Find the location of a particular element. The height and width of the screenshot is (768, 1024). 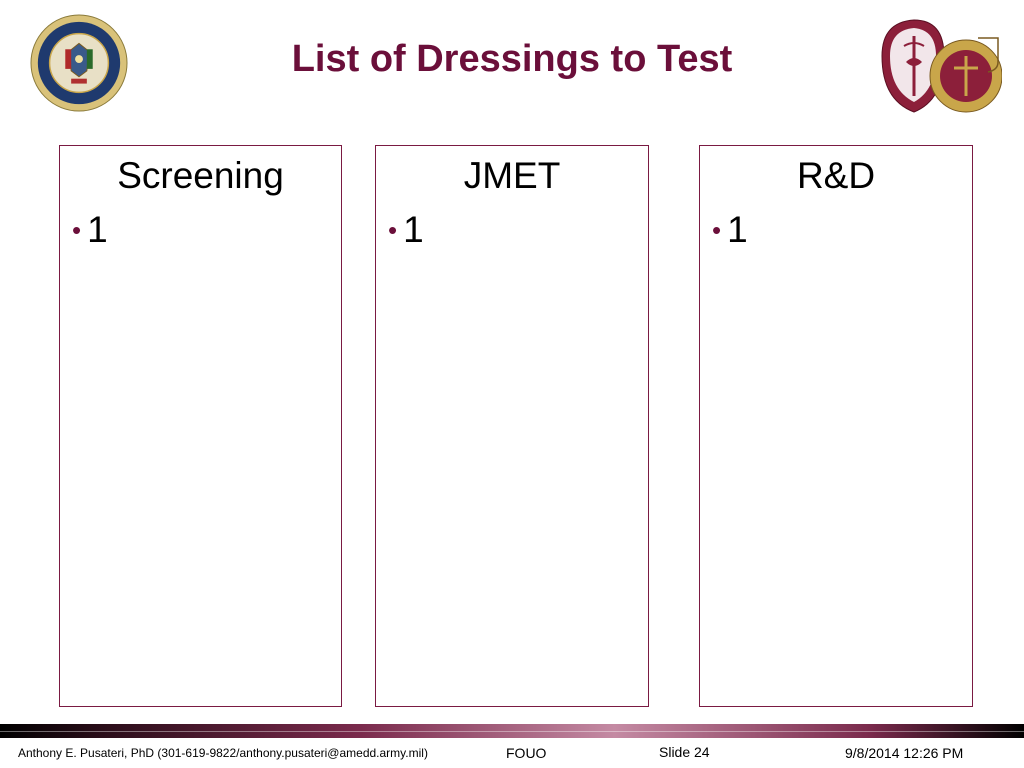

slide-title: List of Dressings to Test is located at coordinates (512, 59).